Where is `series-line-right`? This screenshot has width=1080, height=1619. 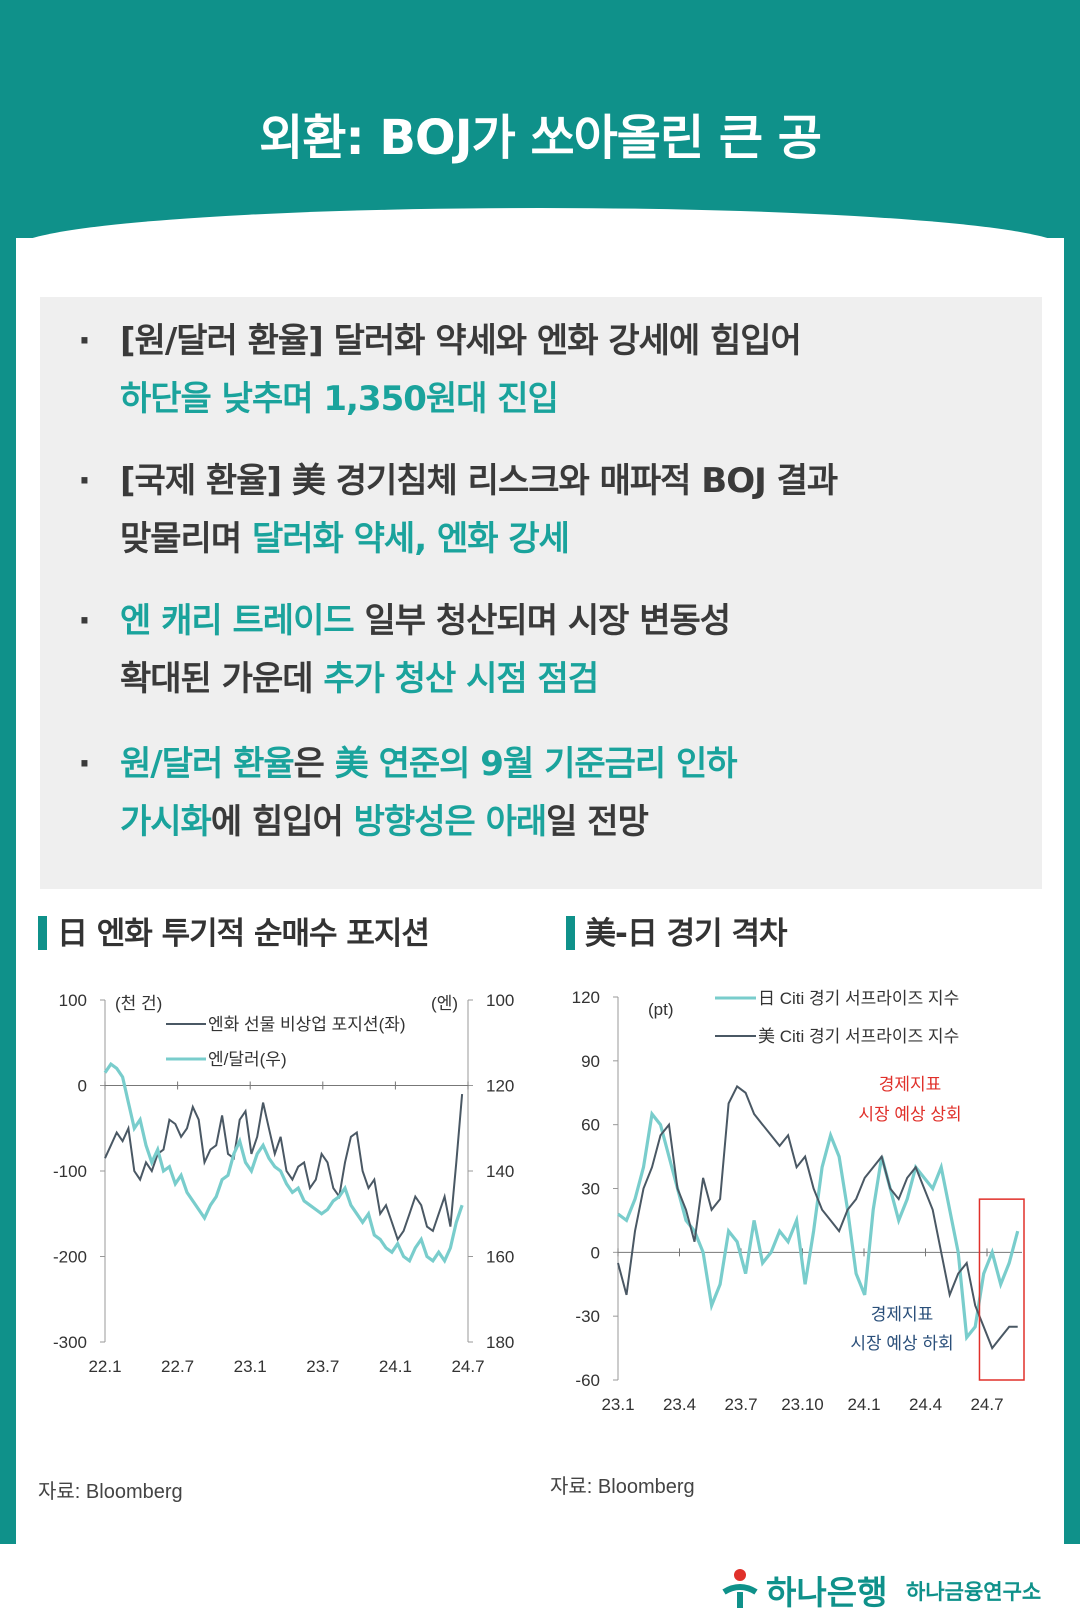
series-line-right is located at coordinates (283, 1163).